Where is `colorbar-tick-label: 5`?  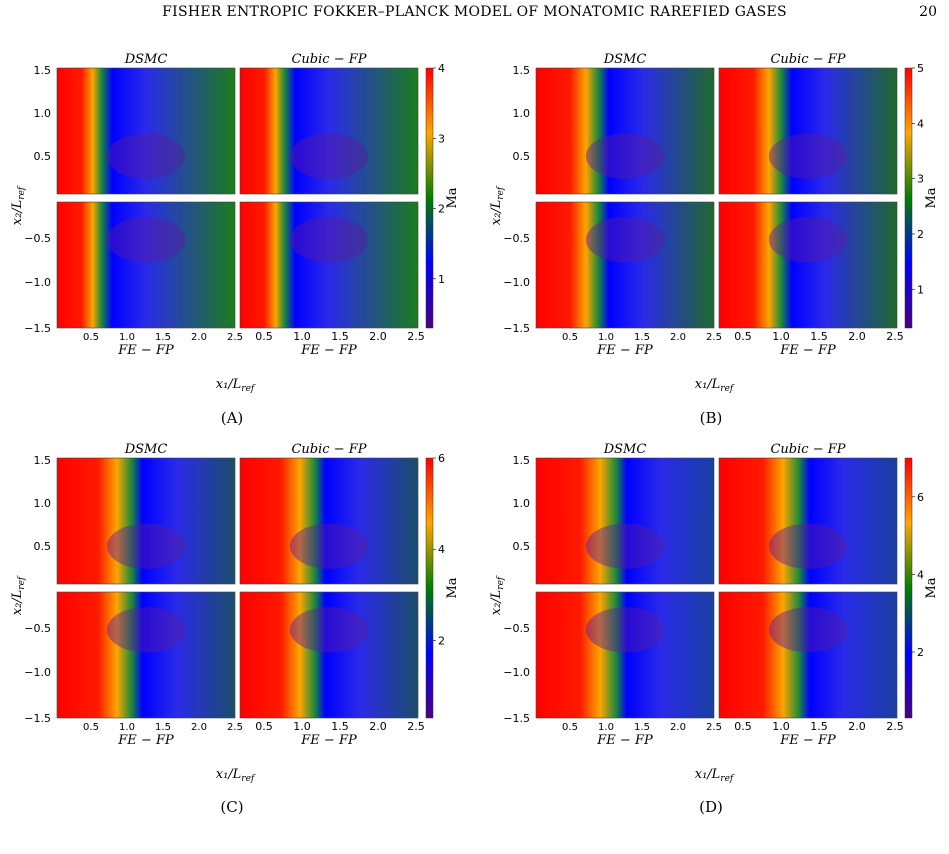 colorbar-tick-label: 5 is located at coordinates (920, 68).